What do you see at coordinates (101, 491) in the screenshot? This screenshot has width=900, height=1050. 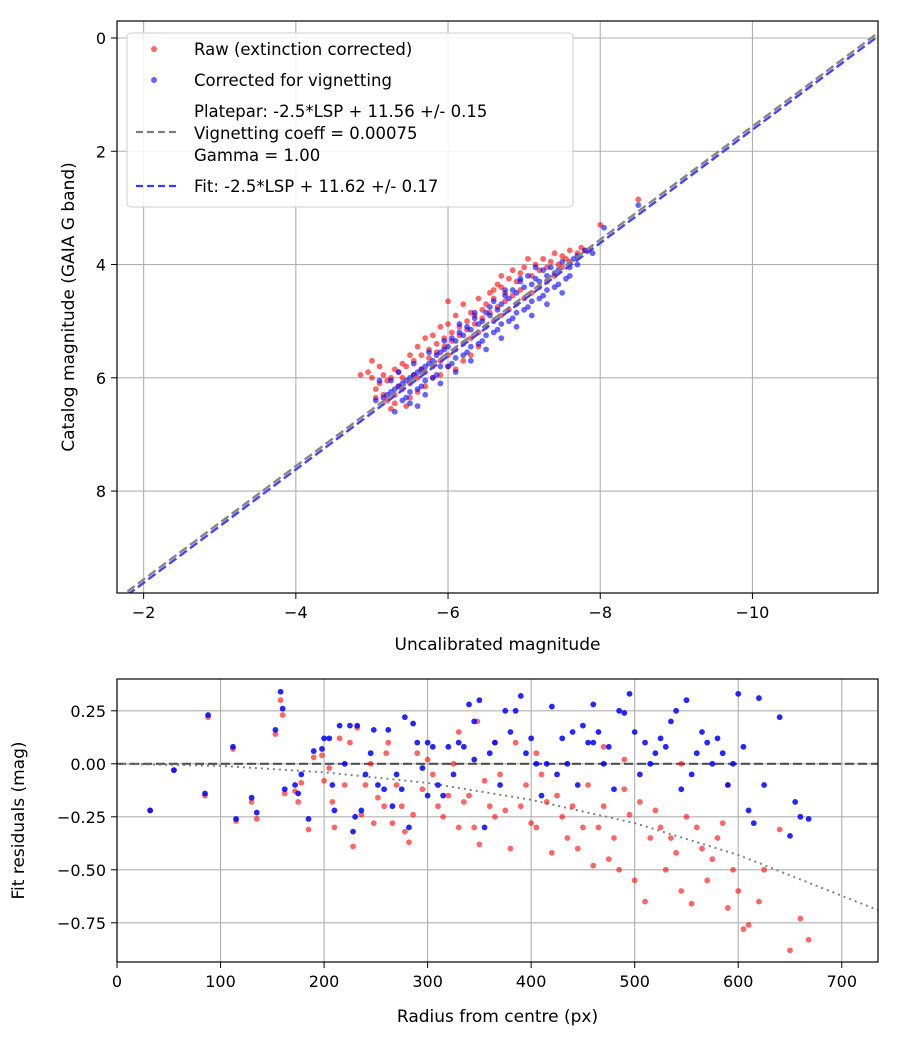 I see `top-y-tick-label: 8` at bounding box center [101, 491].